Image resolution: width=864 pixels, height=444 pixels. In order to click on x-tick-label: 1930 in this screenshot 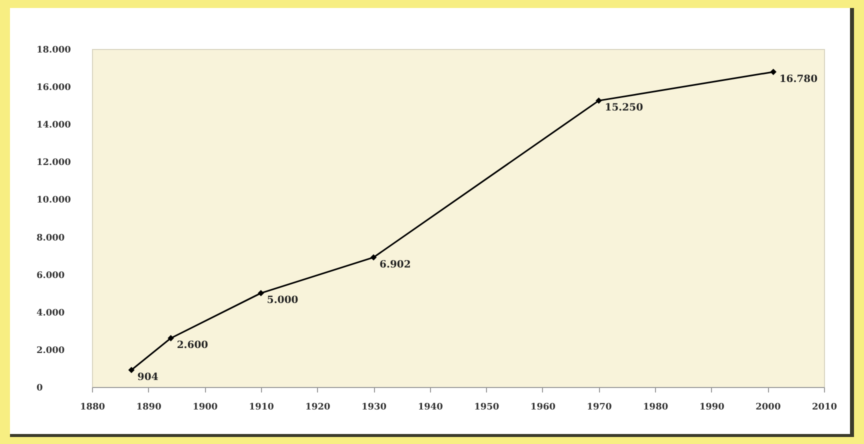, I will do `click(374, 407)`.